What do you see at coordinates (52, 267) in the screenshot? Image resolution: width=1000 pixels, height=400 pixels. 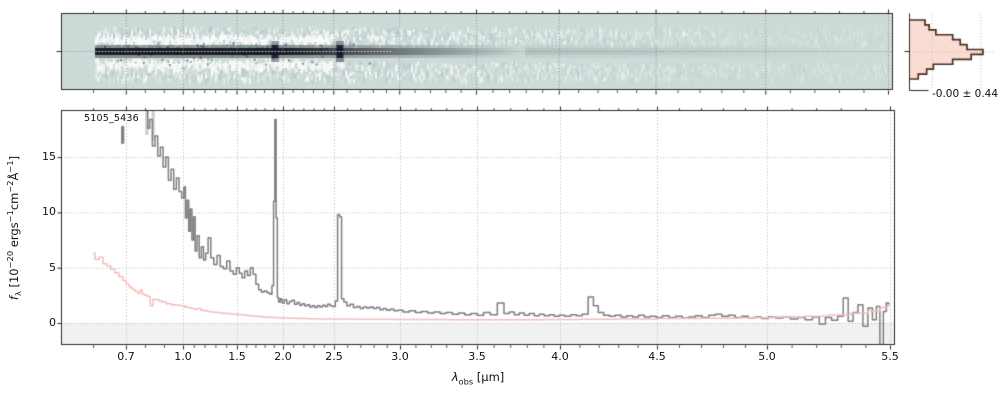 I see `y-tick-label: 5` at bounding box center [52, 267].